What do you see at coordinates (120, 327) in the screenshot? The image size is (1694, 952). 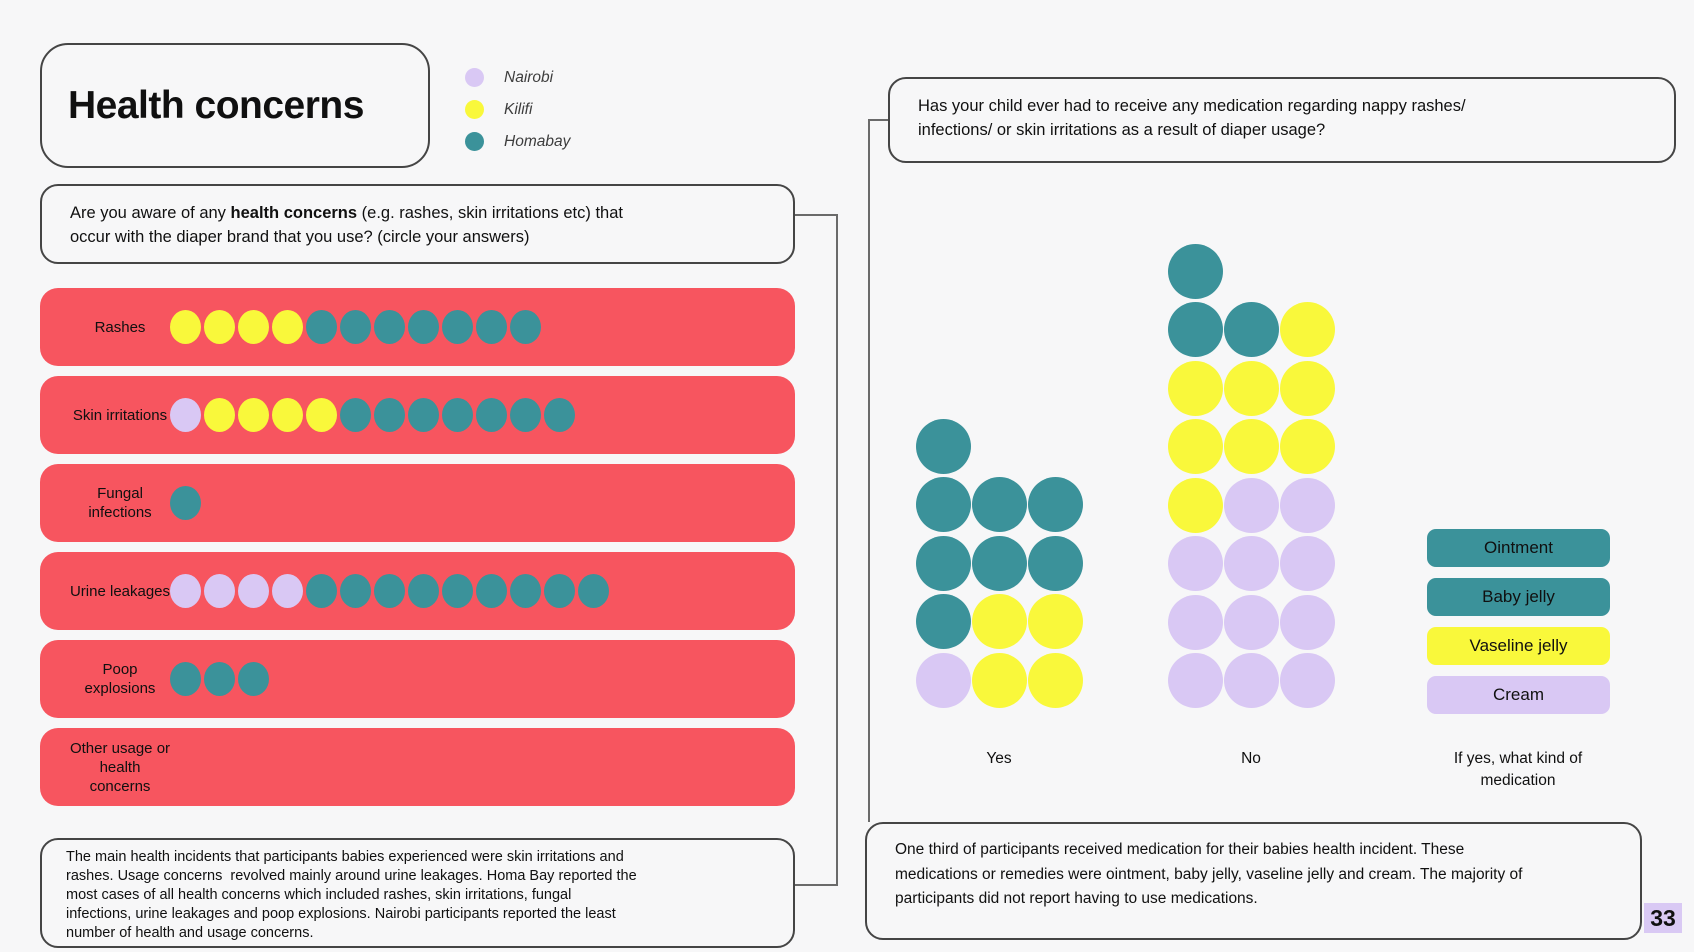 I see `bar-label: Rashes` at bounding box center [120, 327].